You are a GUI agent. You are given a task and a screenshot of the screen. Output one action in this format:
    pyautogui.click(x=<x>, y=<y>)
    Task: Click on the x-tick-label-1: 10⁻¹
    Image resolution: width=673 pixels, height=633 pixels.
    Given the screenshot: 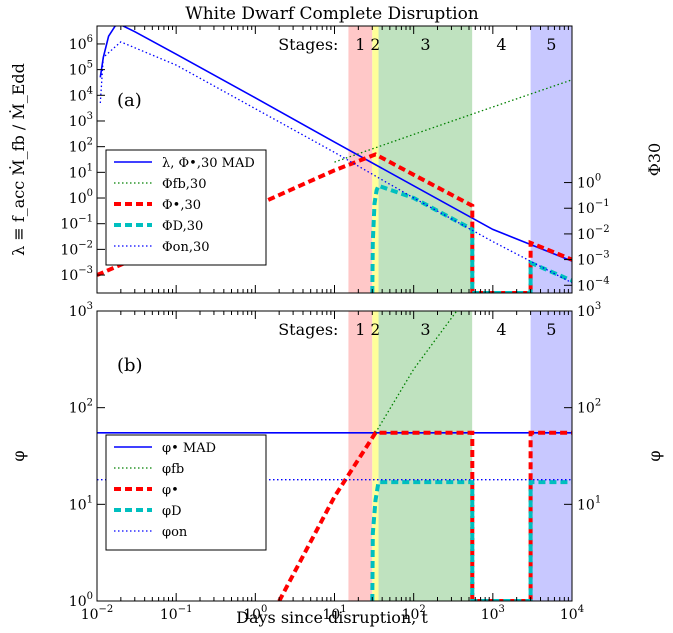 What is the action you would take?
    pyautogui.click(x=176, y=613)
    